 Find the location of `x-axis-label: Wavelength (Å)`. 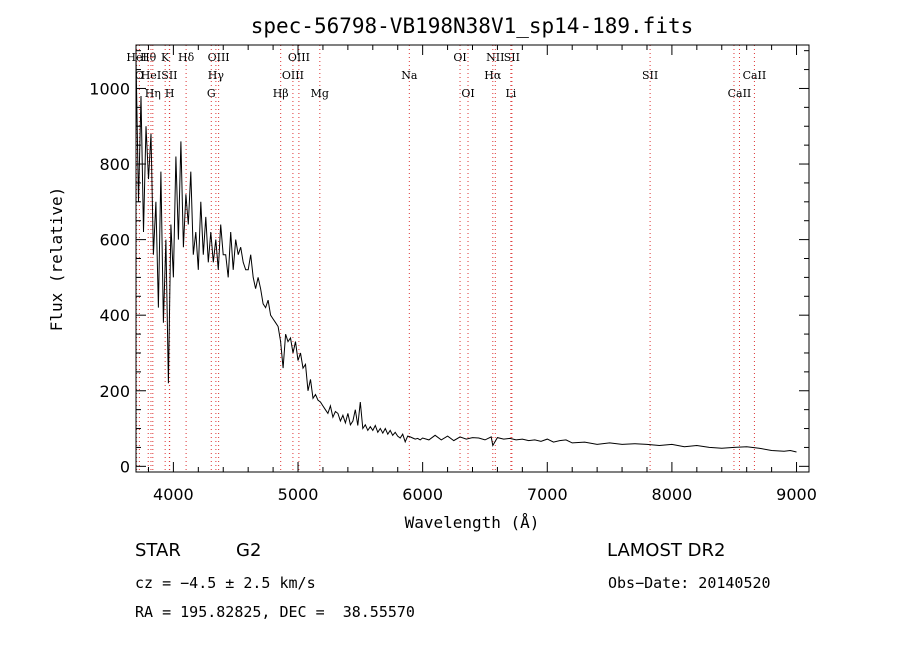

x-axis-label: Wavelength (Å) is located at coordinates (472, 522).